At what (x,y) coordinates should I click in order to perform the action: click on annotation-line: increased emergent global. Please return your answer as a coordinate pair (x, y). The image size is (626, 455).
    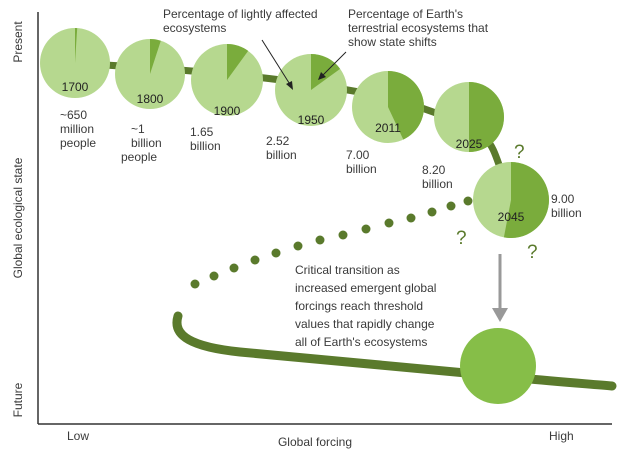
    Looking at the image, I should click on (365, 288).